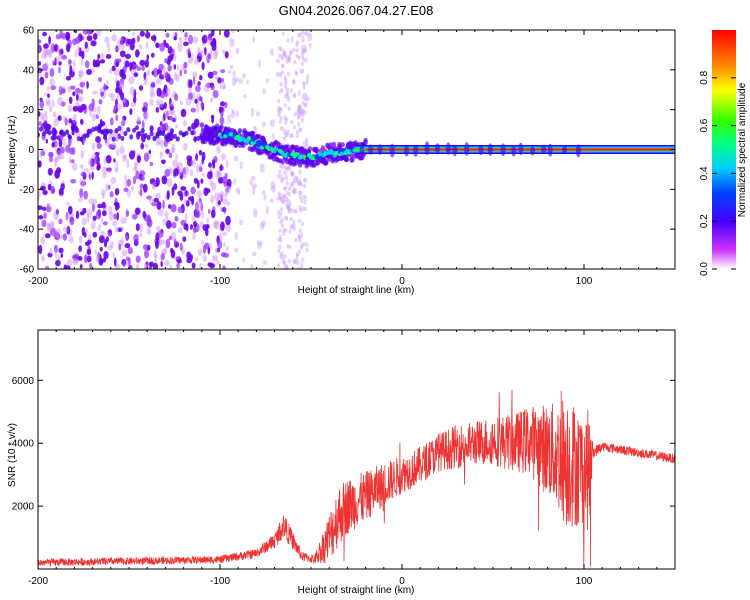 The width and height of the screenshot is (750, 600). I want to click on ridge-core, so click(320, 154).